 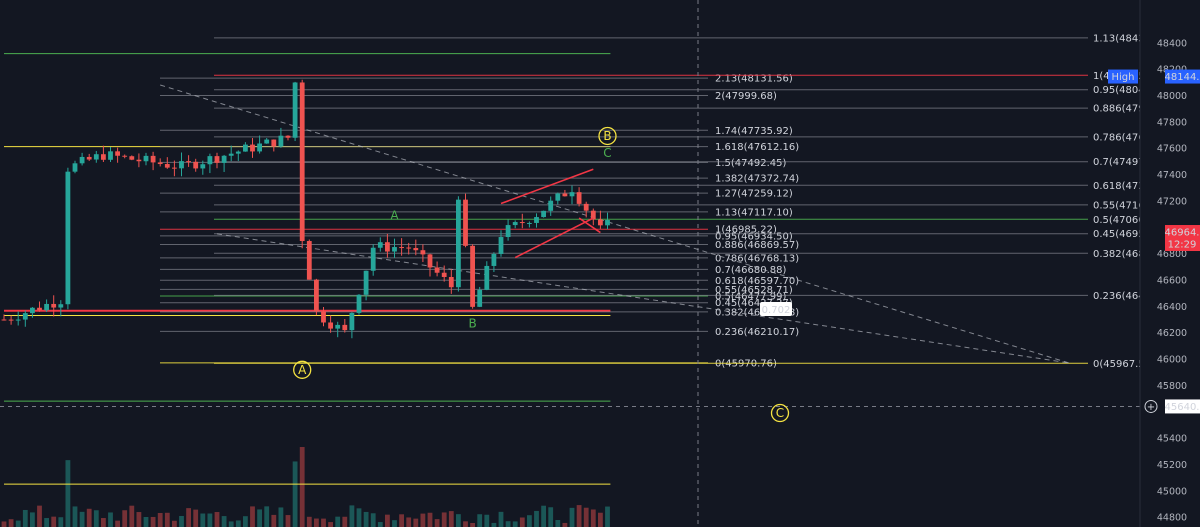 What do you see at coordinates (776, 310) in the screenshot?
I see `float-tag-text: 0.702` at bounding box center [776, 310].